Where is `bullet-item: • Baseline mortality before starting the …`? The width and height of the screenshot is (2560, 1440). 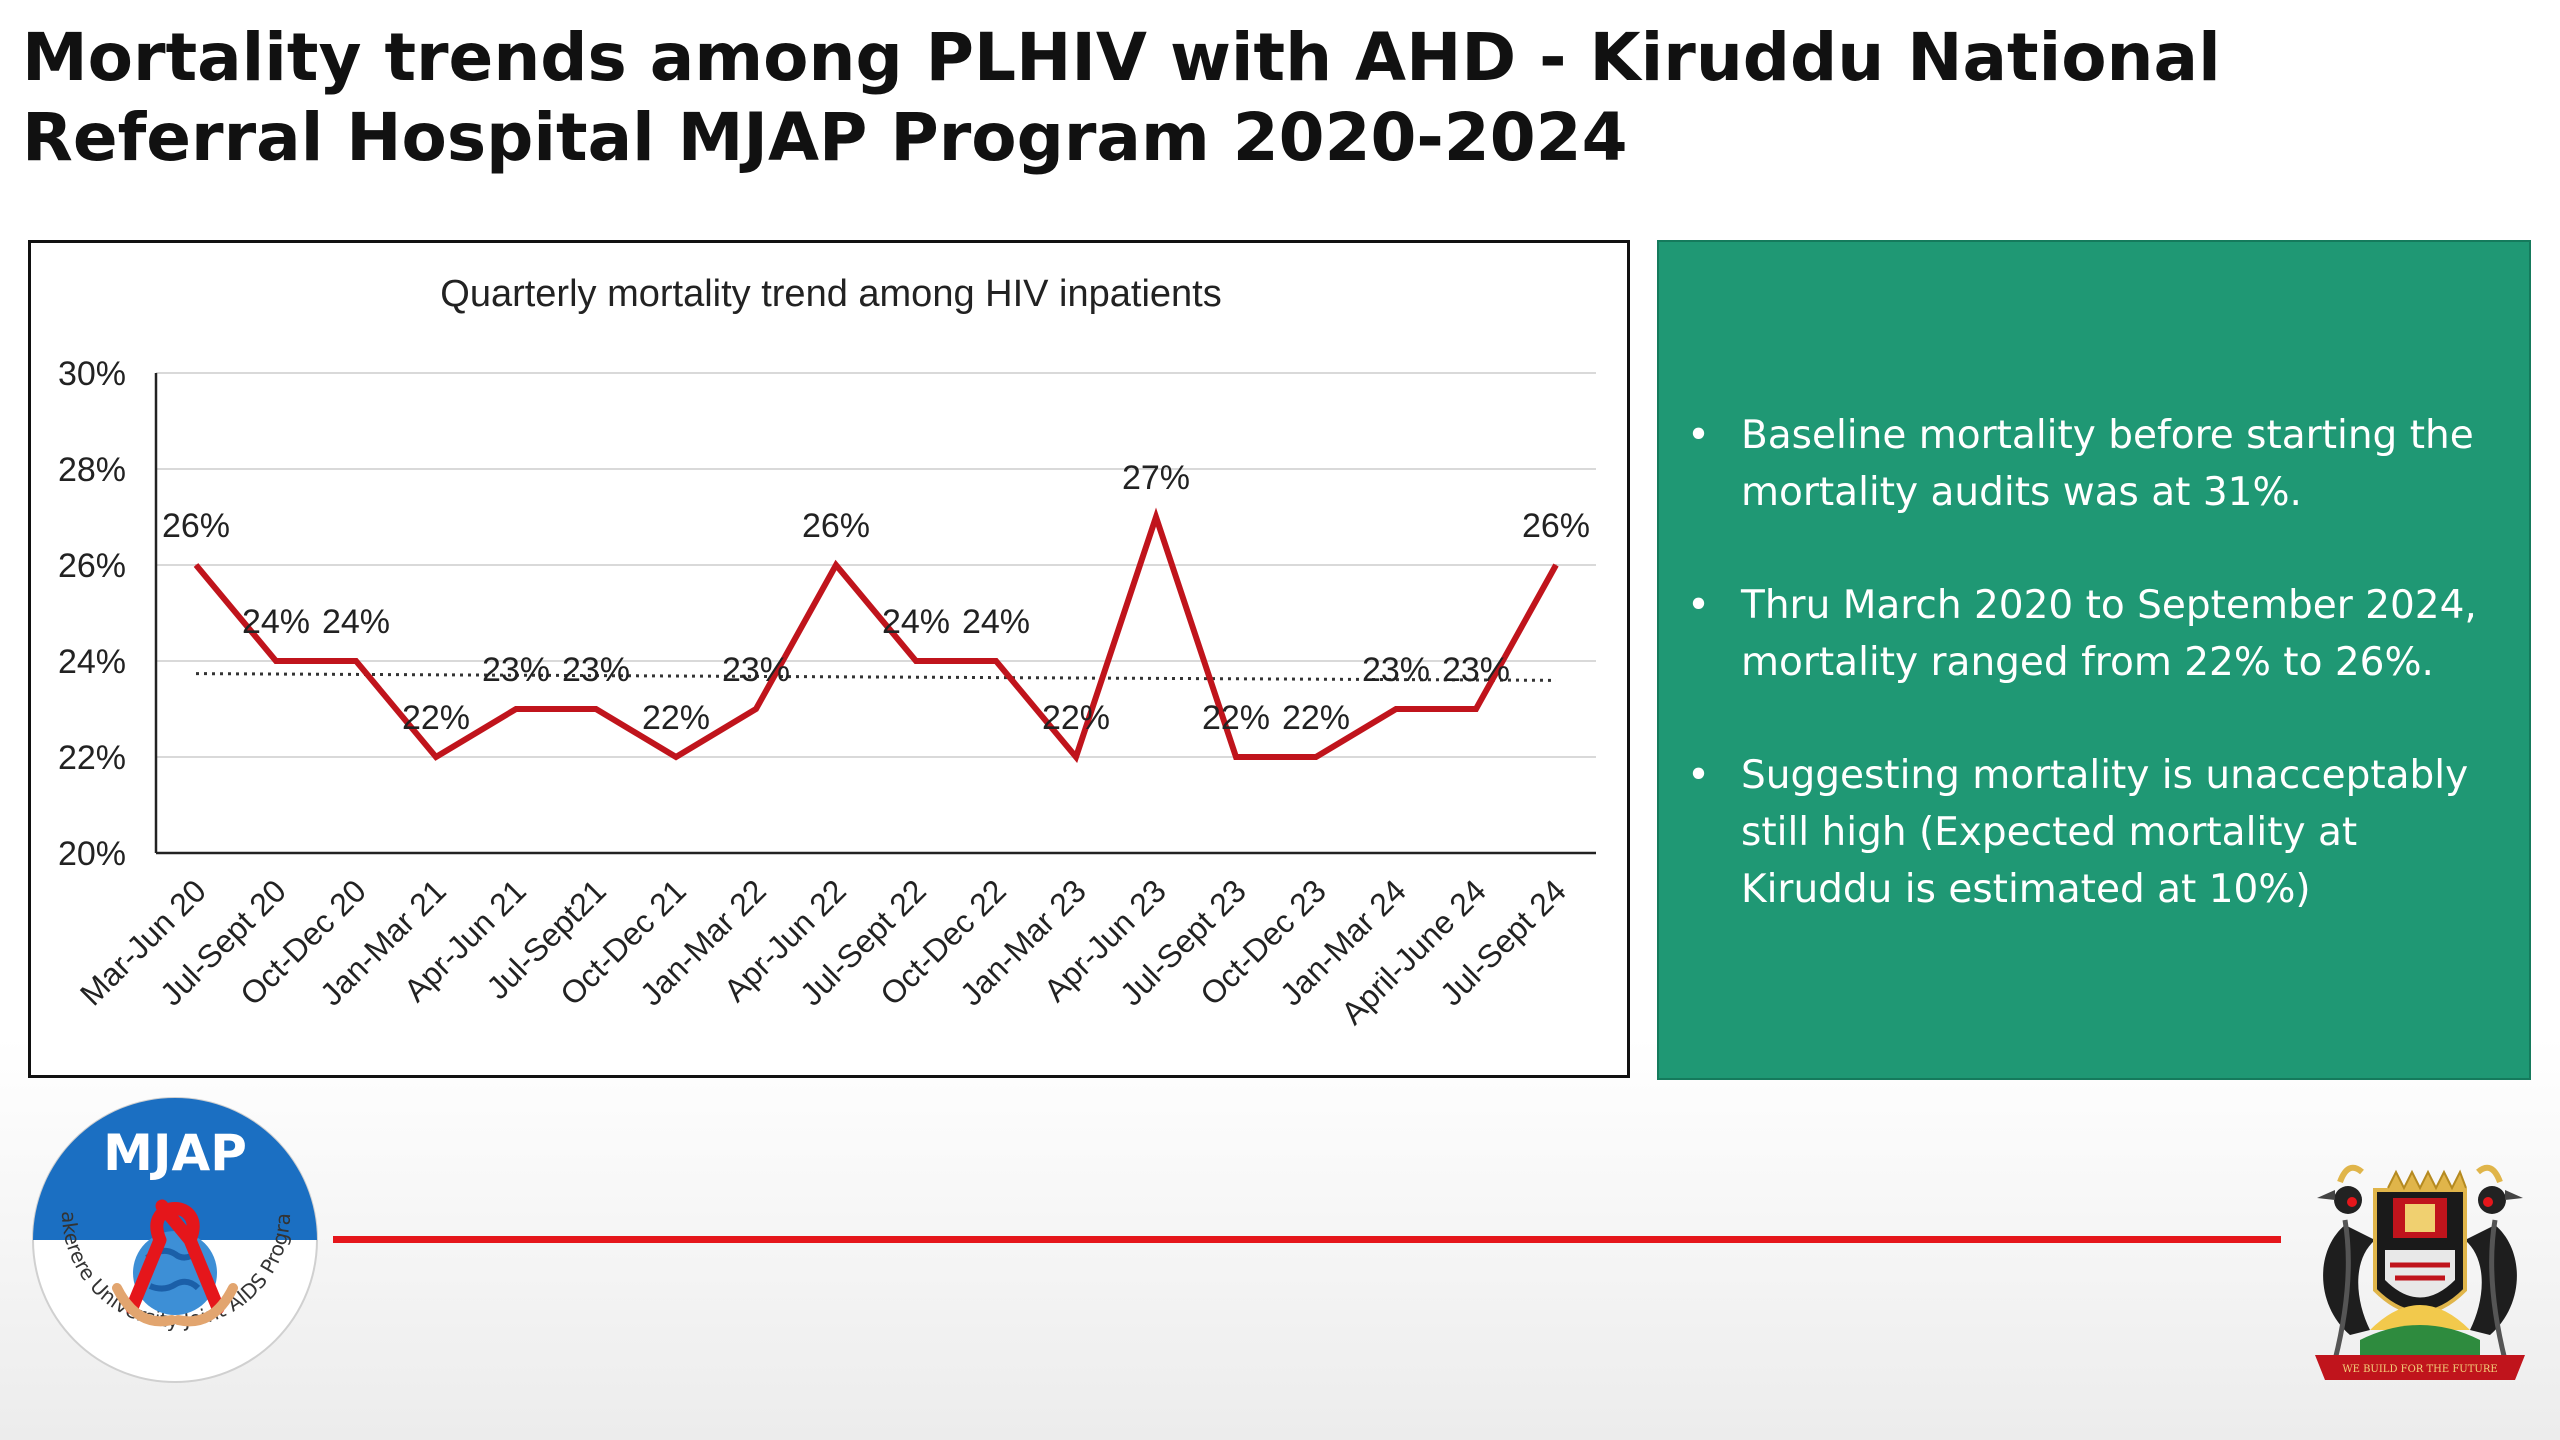
bullet-item: • Baseline mortality before starting the … is located at coordinates (2099, 464).